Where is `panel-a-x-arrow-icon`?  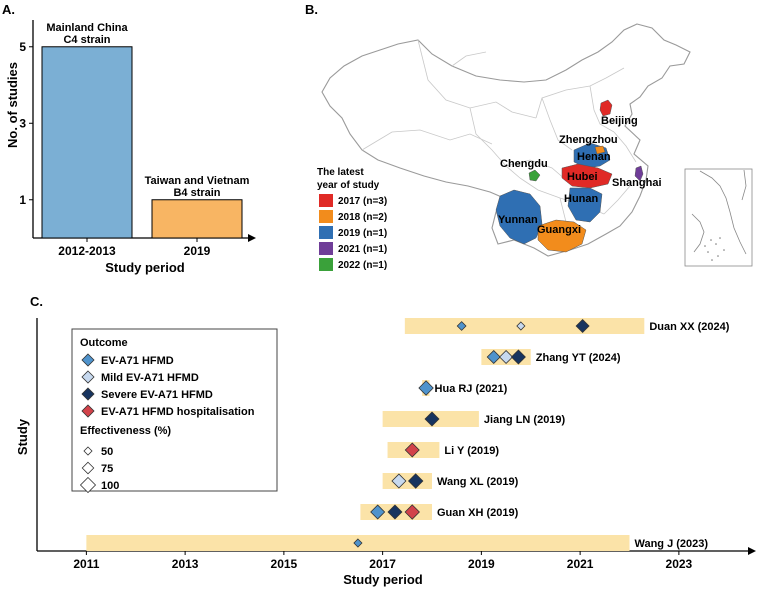 panel-a-x-arrow-icon is located at coordinates (252, 238).